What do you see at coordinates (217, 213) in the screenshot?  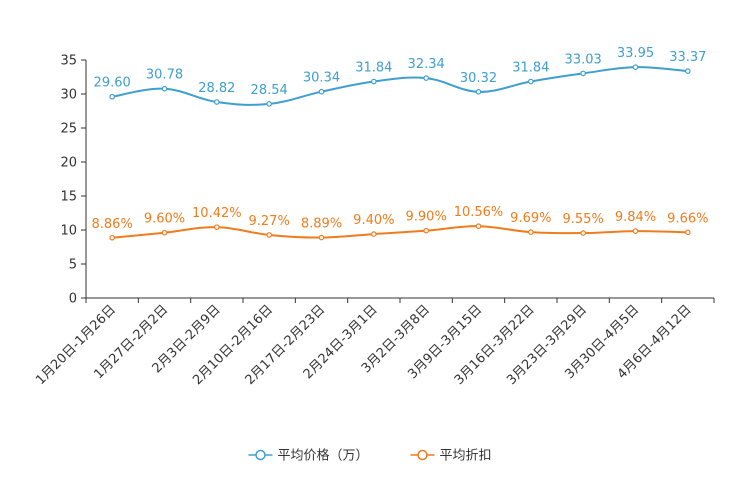 I see `data-label: 10.42%` at bounding box center [217, 213].